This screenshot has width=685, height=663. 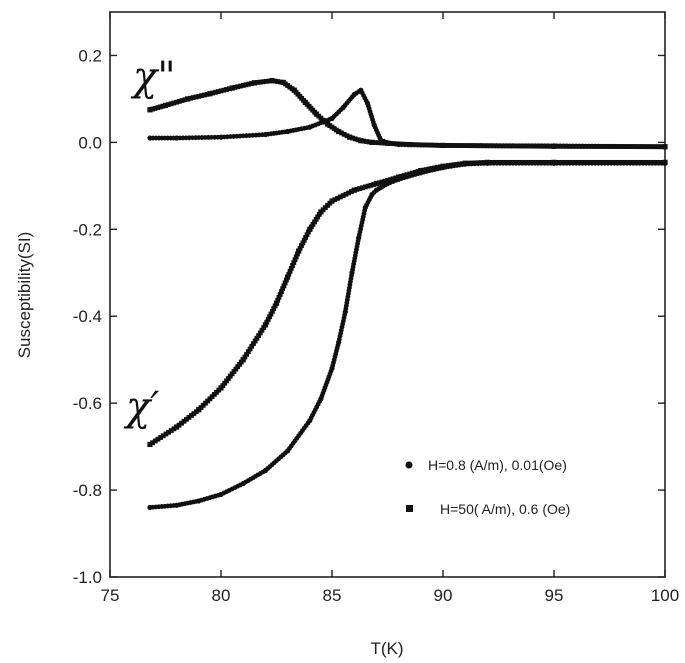 I want to click on legend-marker-circle, so click(x=409, y=465).